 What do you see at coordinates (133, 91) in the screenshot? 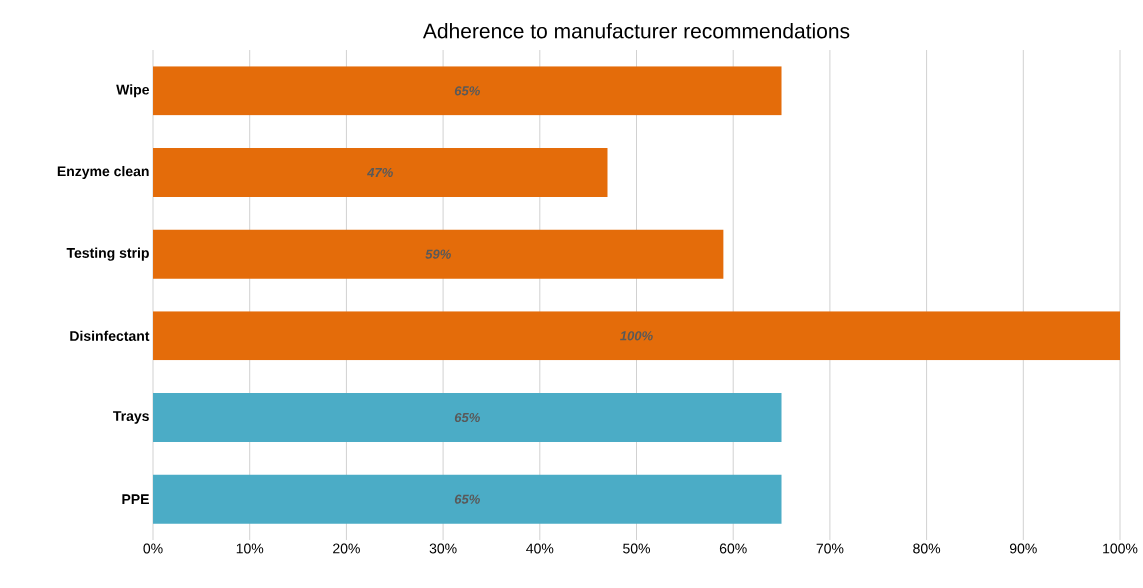
I see `y-tick-label: Wipe` at bounding box center [133, 91].